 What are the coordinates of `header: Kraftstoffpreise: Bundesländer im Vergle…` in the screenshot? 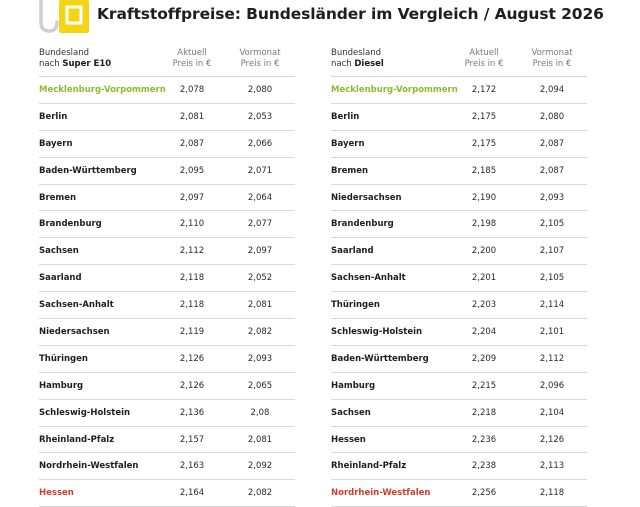 It's located at (320, 17).